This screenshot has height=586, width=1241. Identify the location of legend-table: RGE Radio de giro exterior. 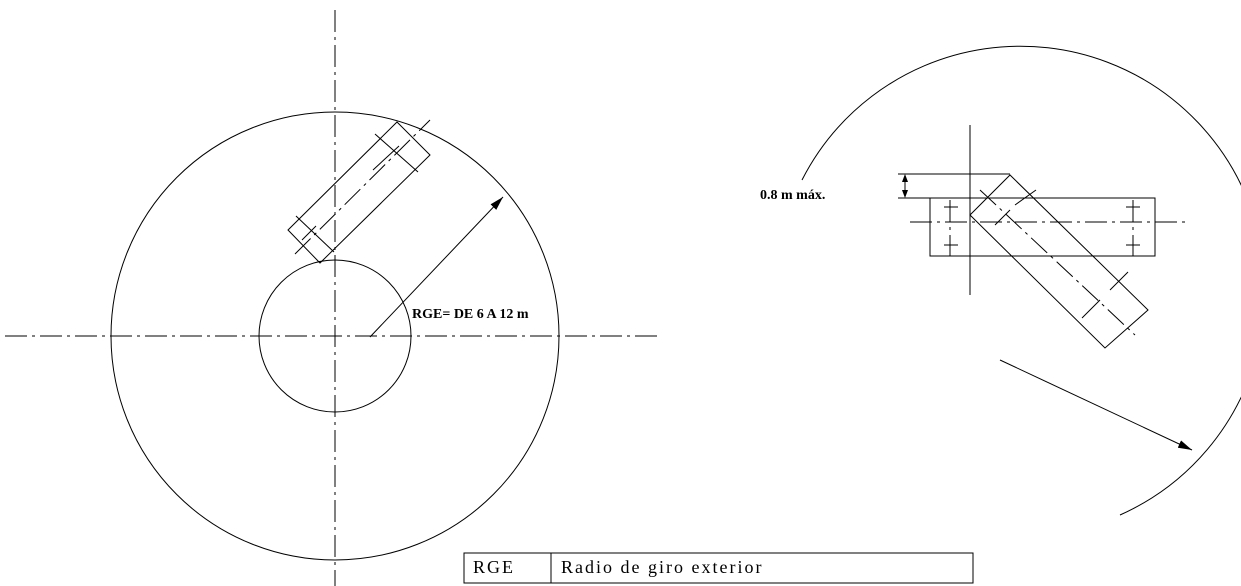
(718, 568).